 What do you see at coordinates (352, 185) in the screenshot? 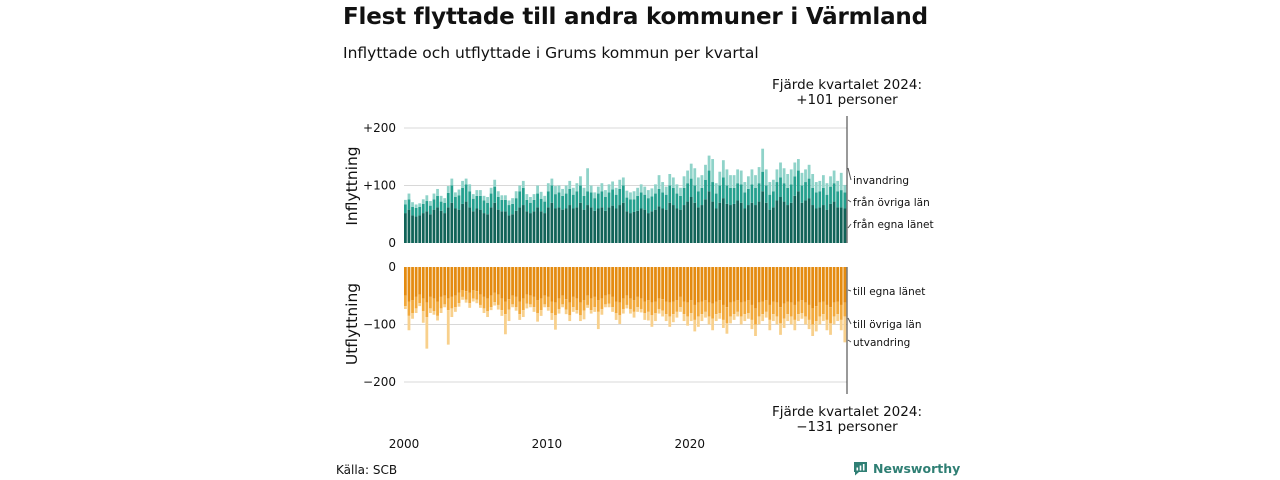
I see `y-axis-title: Inflyttning` at bounding box center [352, 185].